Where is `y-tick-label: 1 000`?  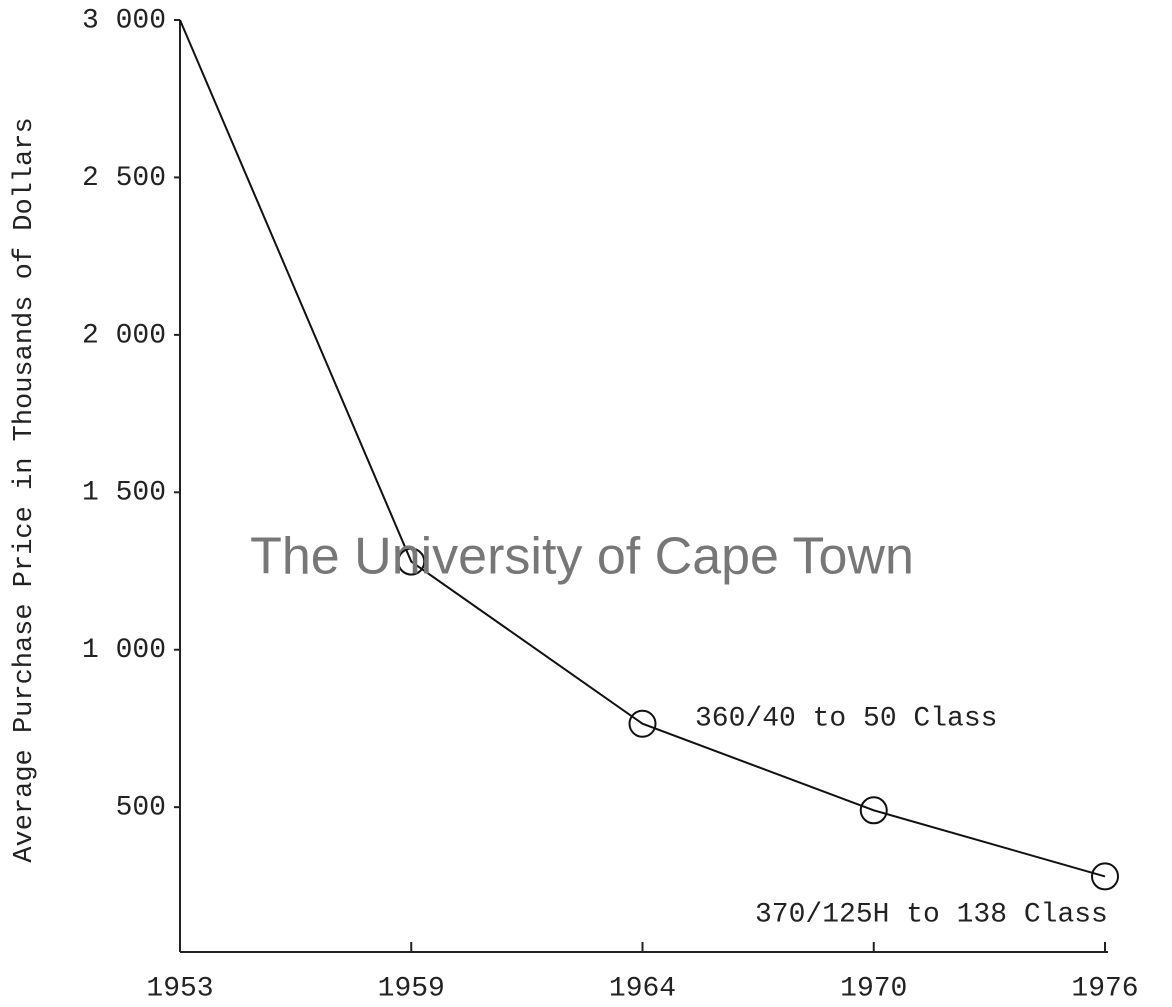
y-tick-label: 1 000 is located at coordinates (124, 650).